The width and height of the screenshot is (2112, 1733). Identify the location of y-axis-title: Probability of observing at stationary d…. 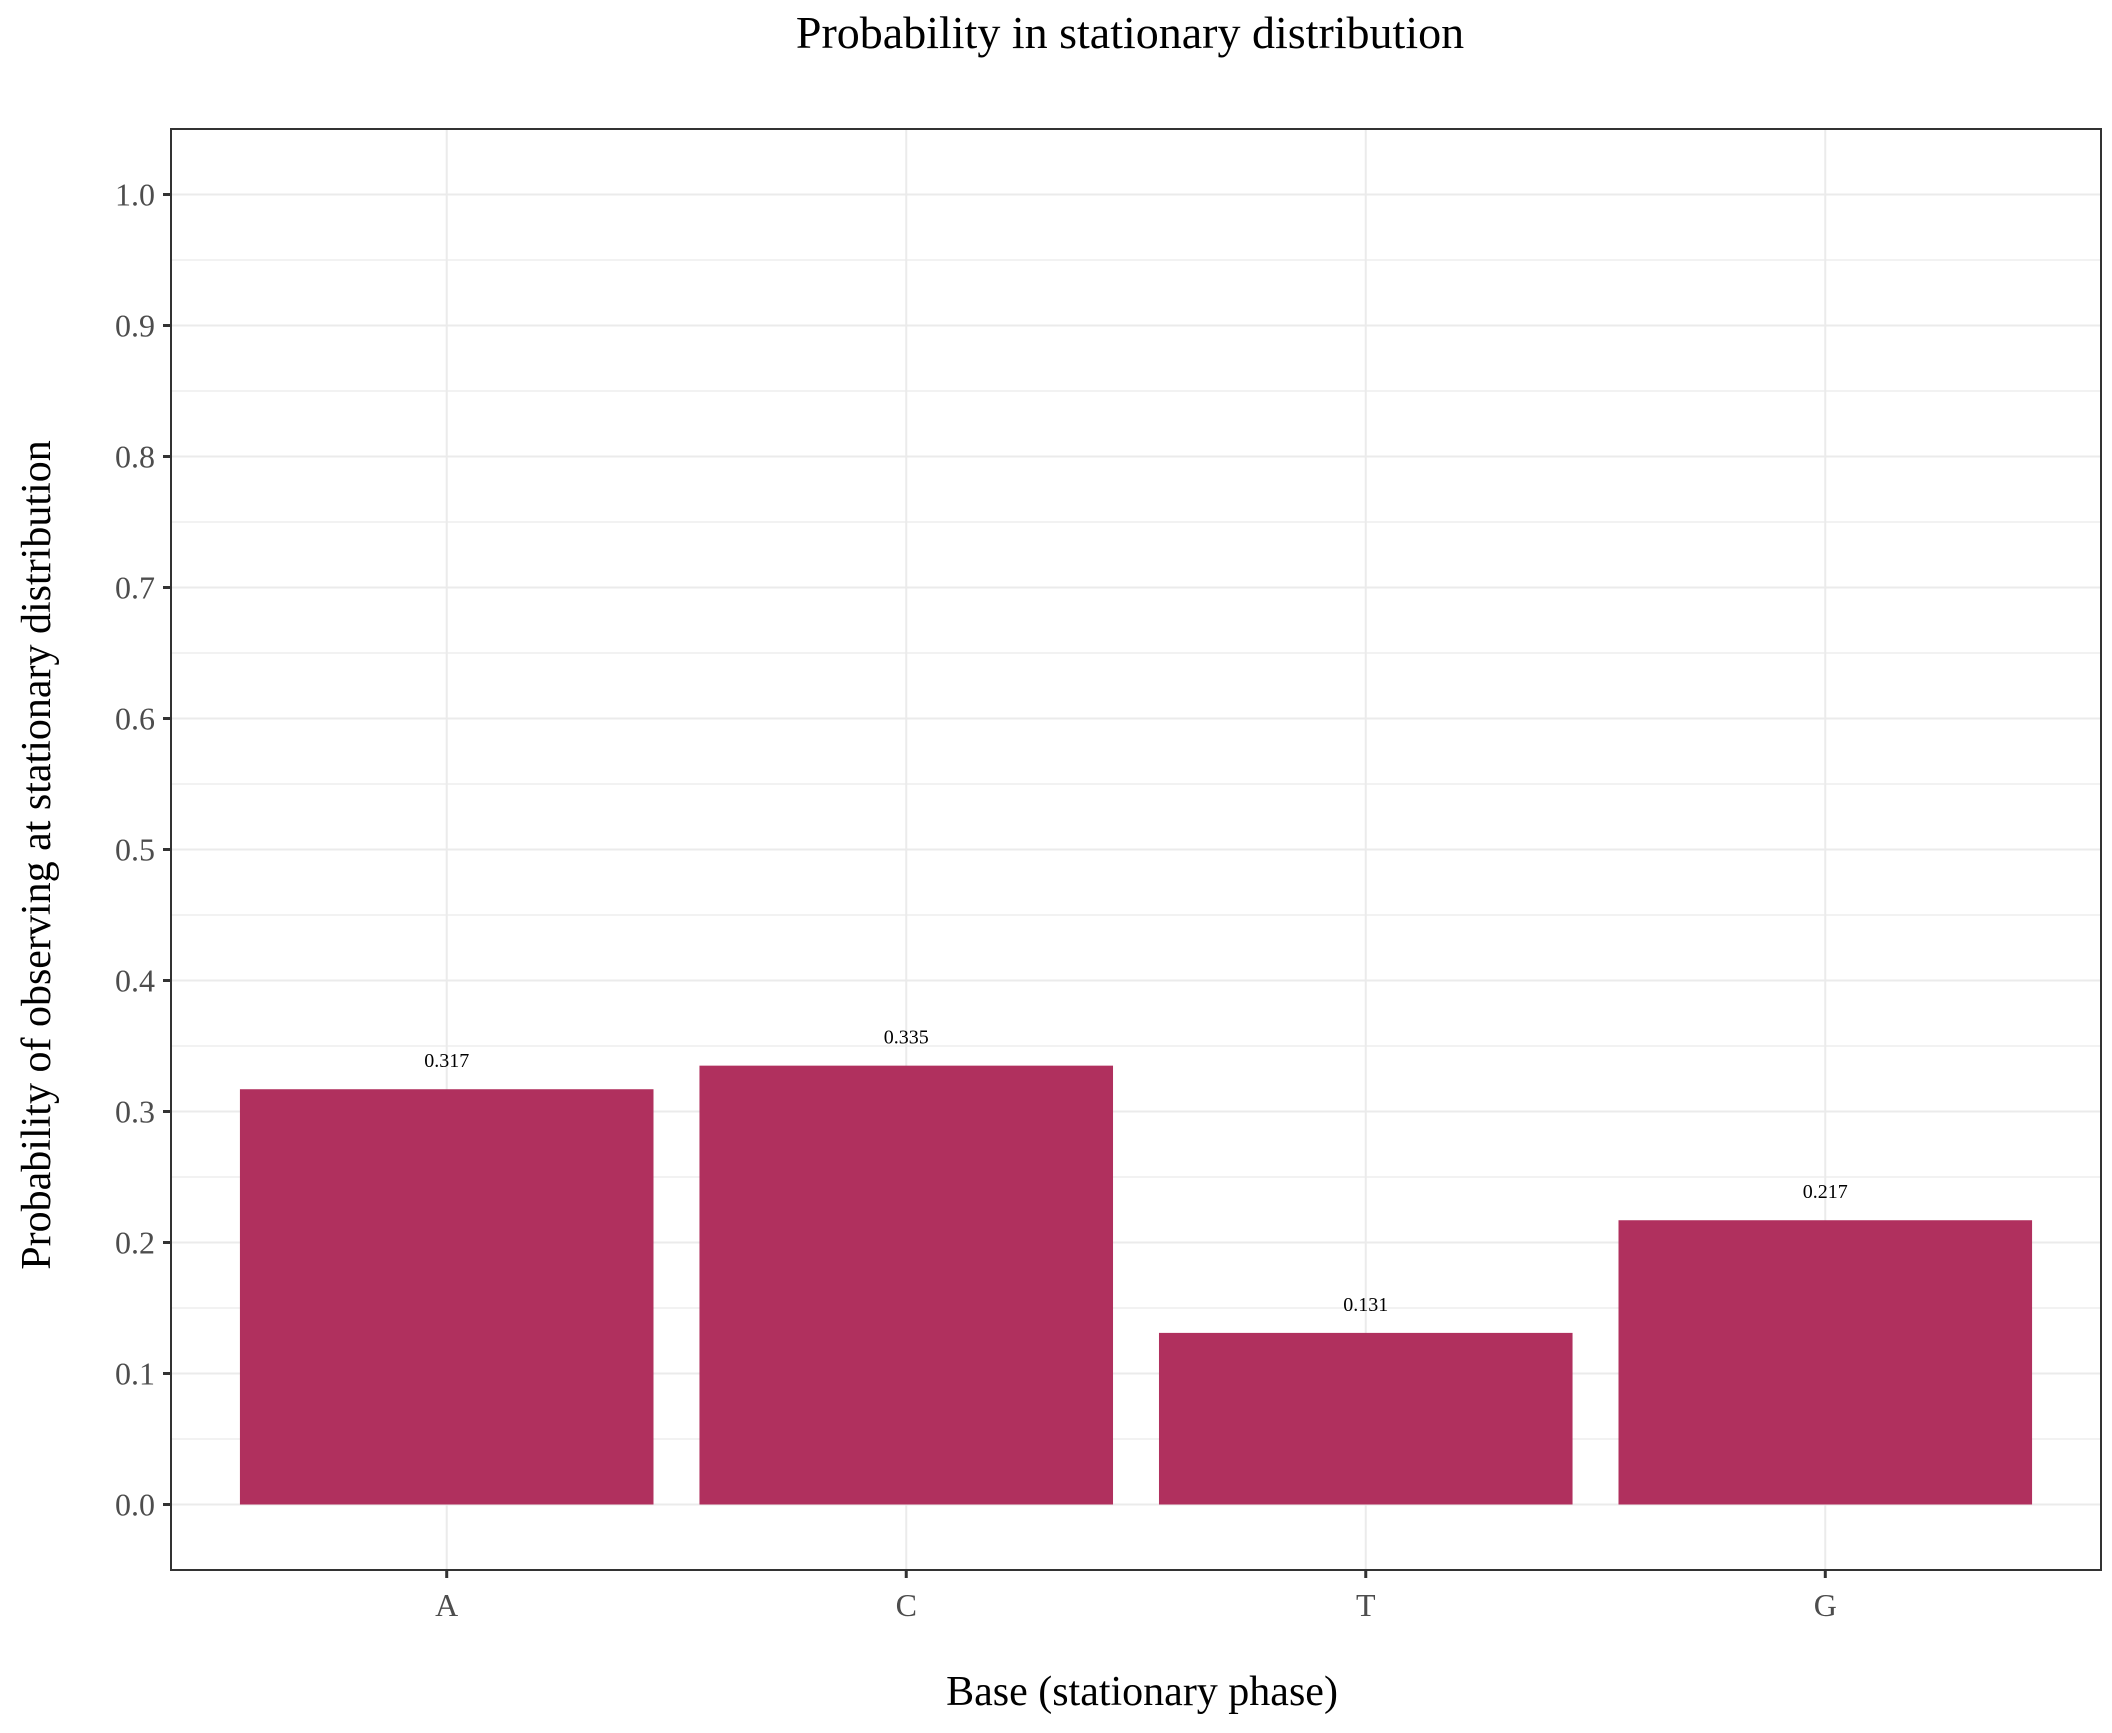
(37, 854).